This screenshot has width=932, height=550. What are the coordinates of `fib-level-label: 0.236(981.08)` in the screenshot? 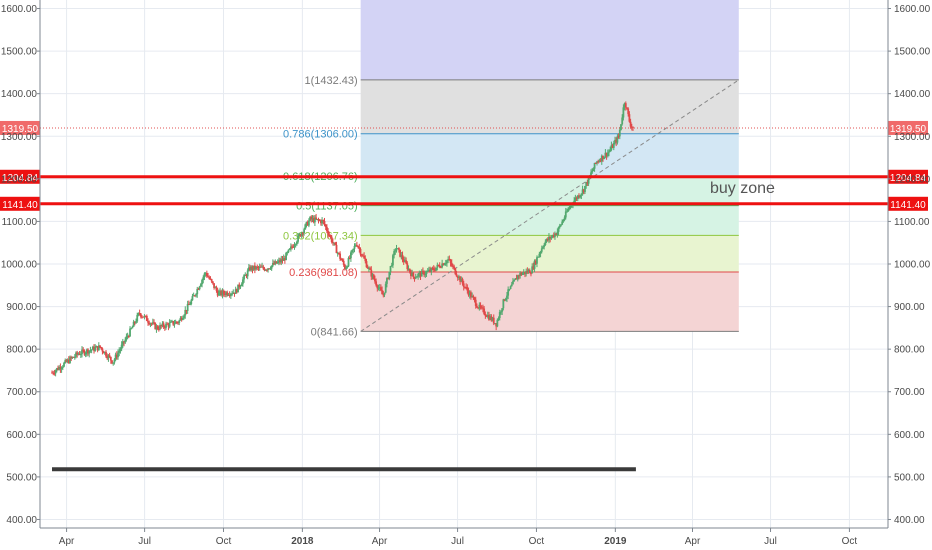 It's located at (323, 273).